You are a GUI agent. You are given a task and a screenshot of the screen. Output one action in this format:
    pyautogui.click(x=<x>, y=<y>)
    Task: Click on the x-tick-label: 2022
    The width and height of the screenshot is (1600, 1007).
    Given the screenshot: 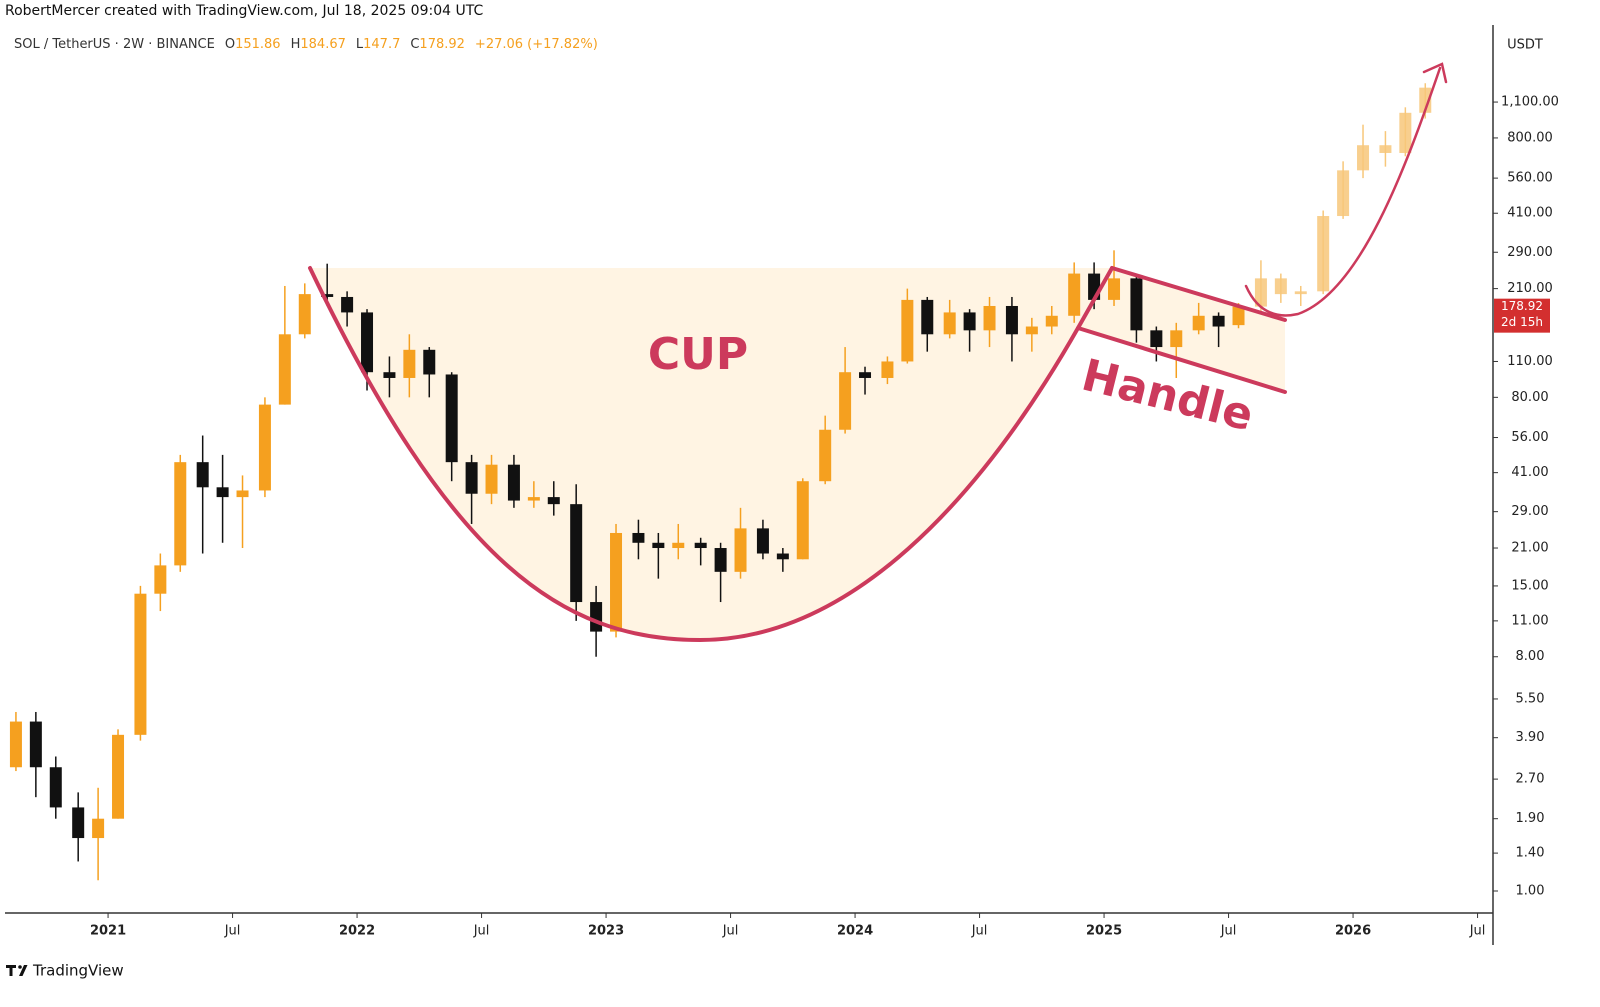 What is the action you would take?
    pyautogui.click(x=357, y=931)
    